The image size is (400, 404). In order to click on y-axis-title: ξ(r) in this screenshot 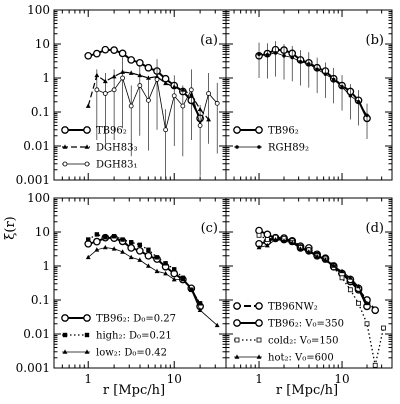, I will do `click(10, 228)`.